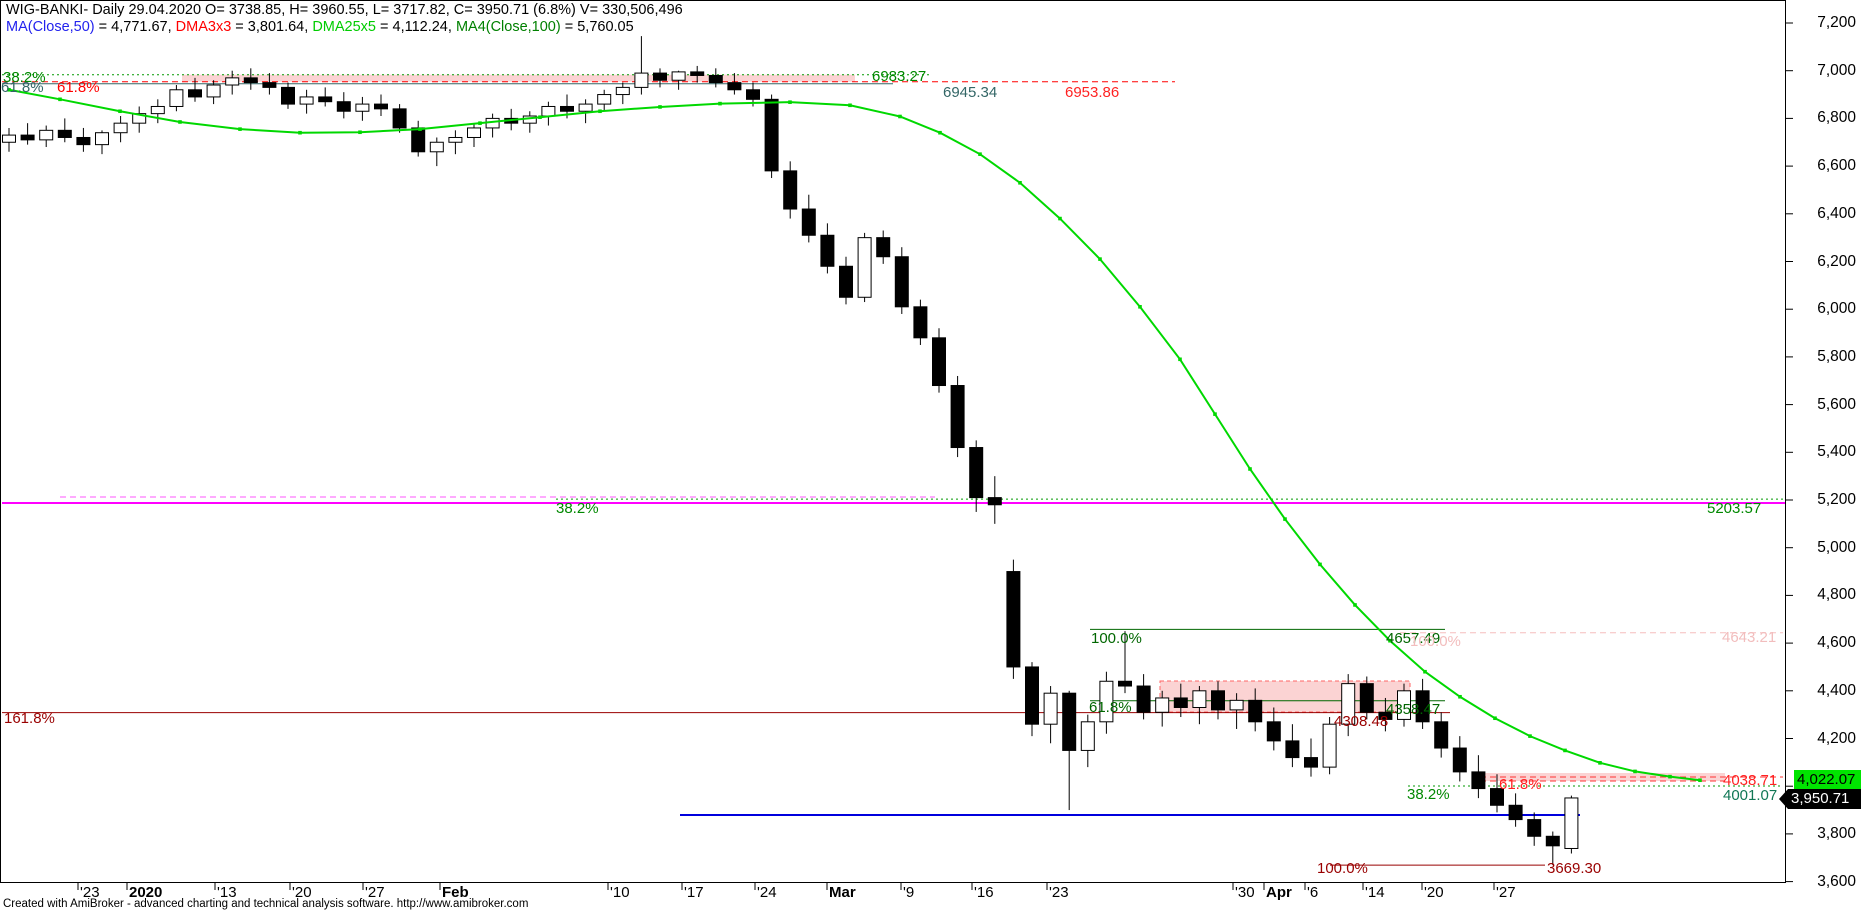 The image size is (1861, 914). What do you see at coordinates (1836, 452) in the screenshot?
I see `y-axis-label: 5,400` at bounding box center [1836, 452].